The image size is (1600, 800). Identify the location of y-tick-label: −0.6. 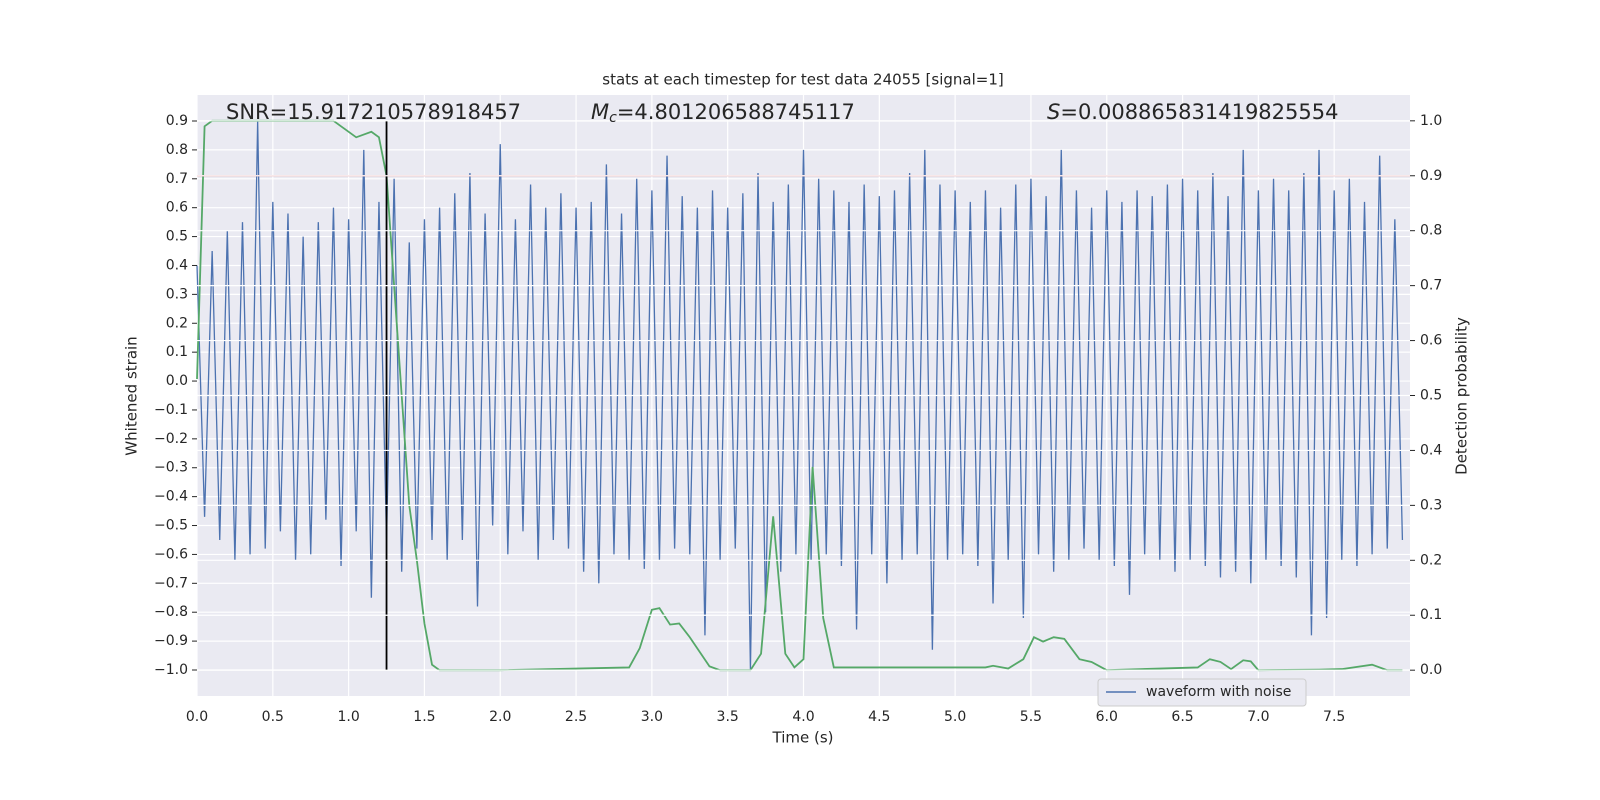
(171, 554).